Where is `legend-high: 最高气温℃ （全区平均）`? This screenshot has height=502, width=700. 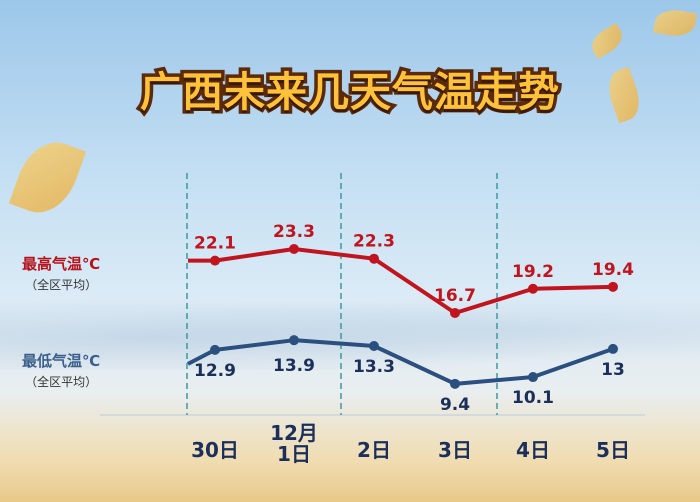 legend-high: 最高气温℃ （全区平均） is located at coordinates (61, 273).